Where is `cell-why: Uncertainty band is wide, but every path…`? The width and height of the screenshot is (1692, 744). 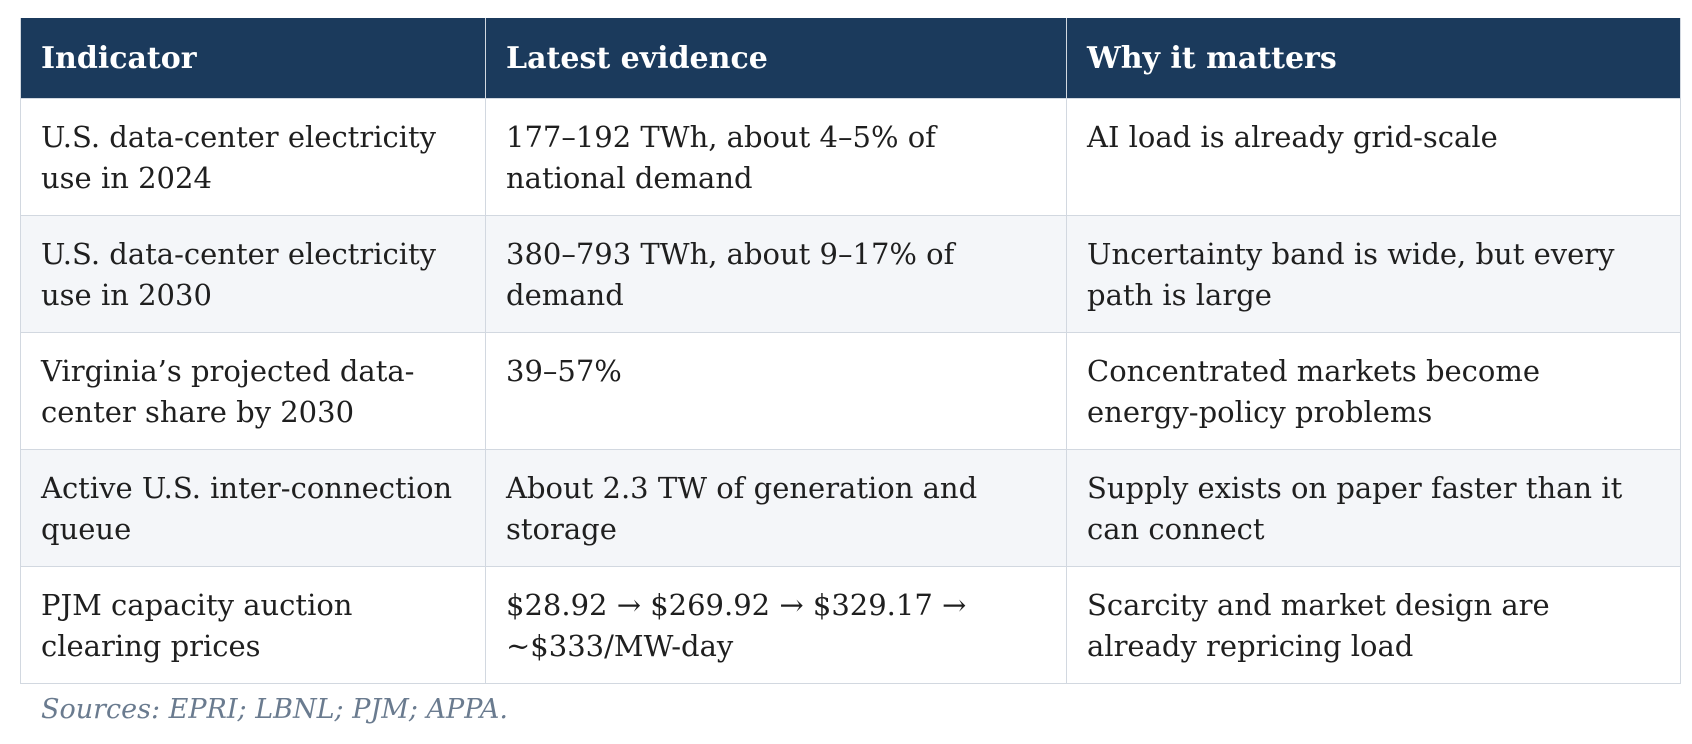 cell-why: Uncertainty band is wide, but every path… is located at coordinates (1373, 274).